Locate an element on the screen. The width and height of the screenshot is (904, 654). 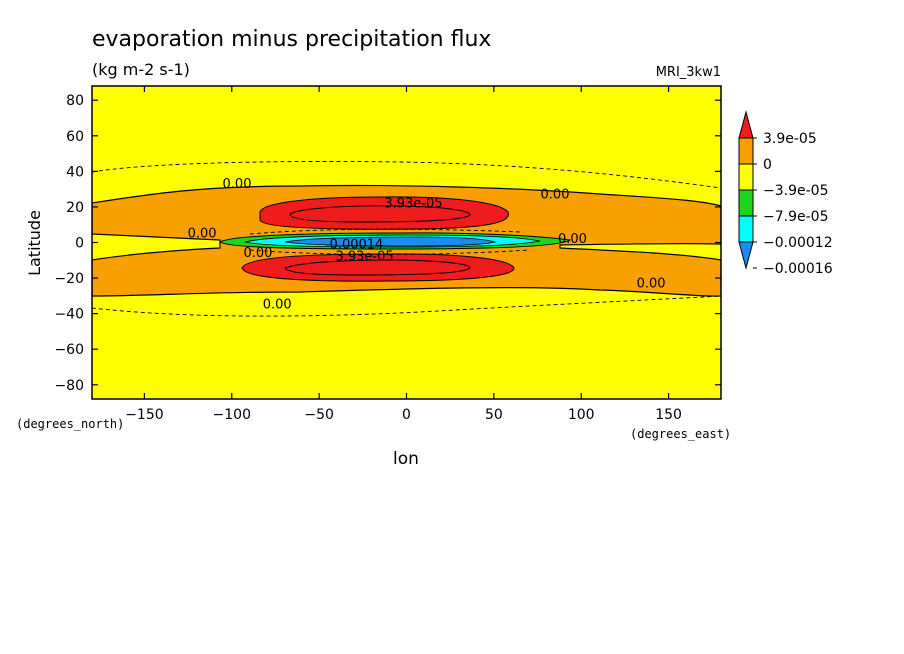
x-axis-label: lon is located at coordinates (406, 459).